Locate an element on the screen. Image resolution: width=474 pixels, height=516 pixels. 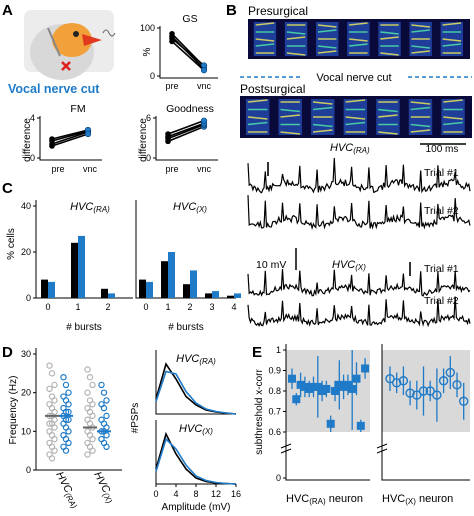
gs-xtick-pre: pre is located at coordinates (171, 86).